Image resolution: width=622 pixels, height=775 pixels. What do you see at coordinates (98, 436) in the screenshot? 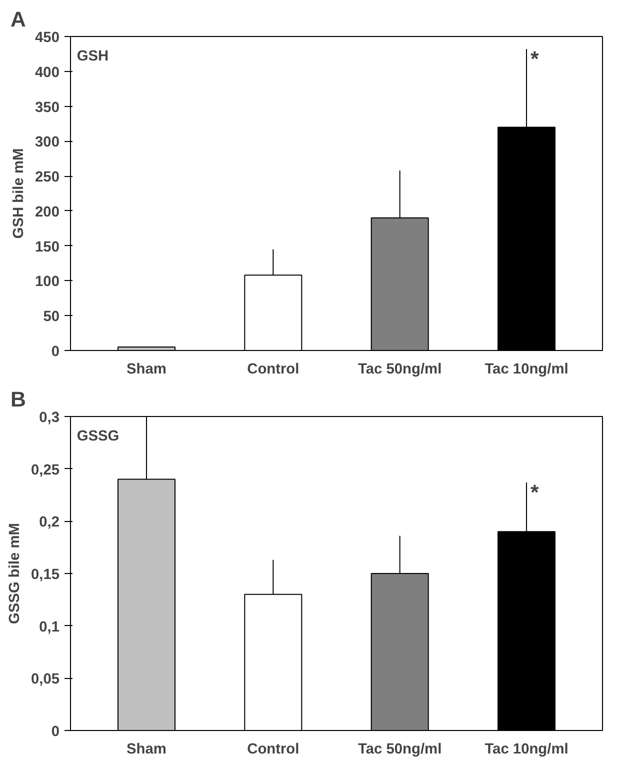
I see `text: GSSG` at bounding box center [98, 436].